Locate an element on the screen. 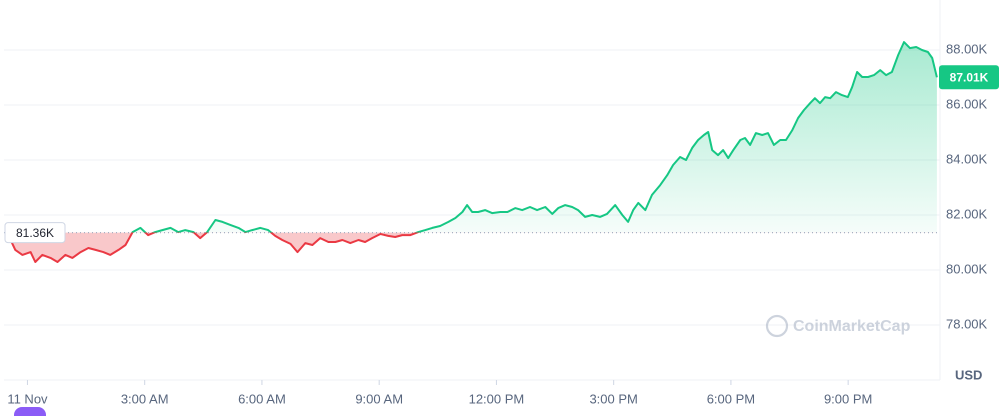  y-unit: USD is located at coordinates (968, 374).